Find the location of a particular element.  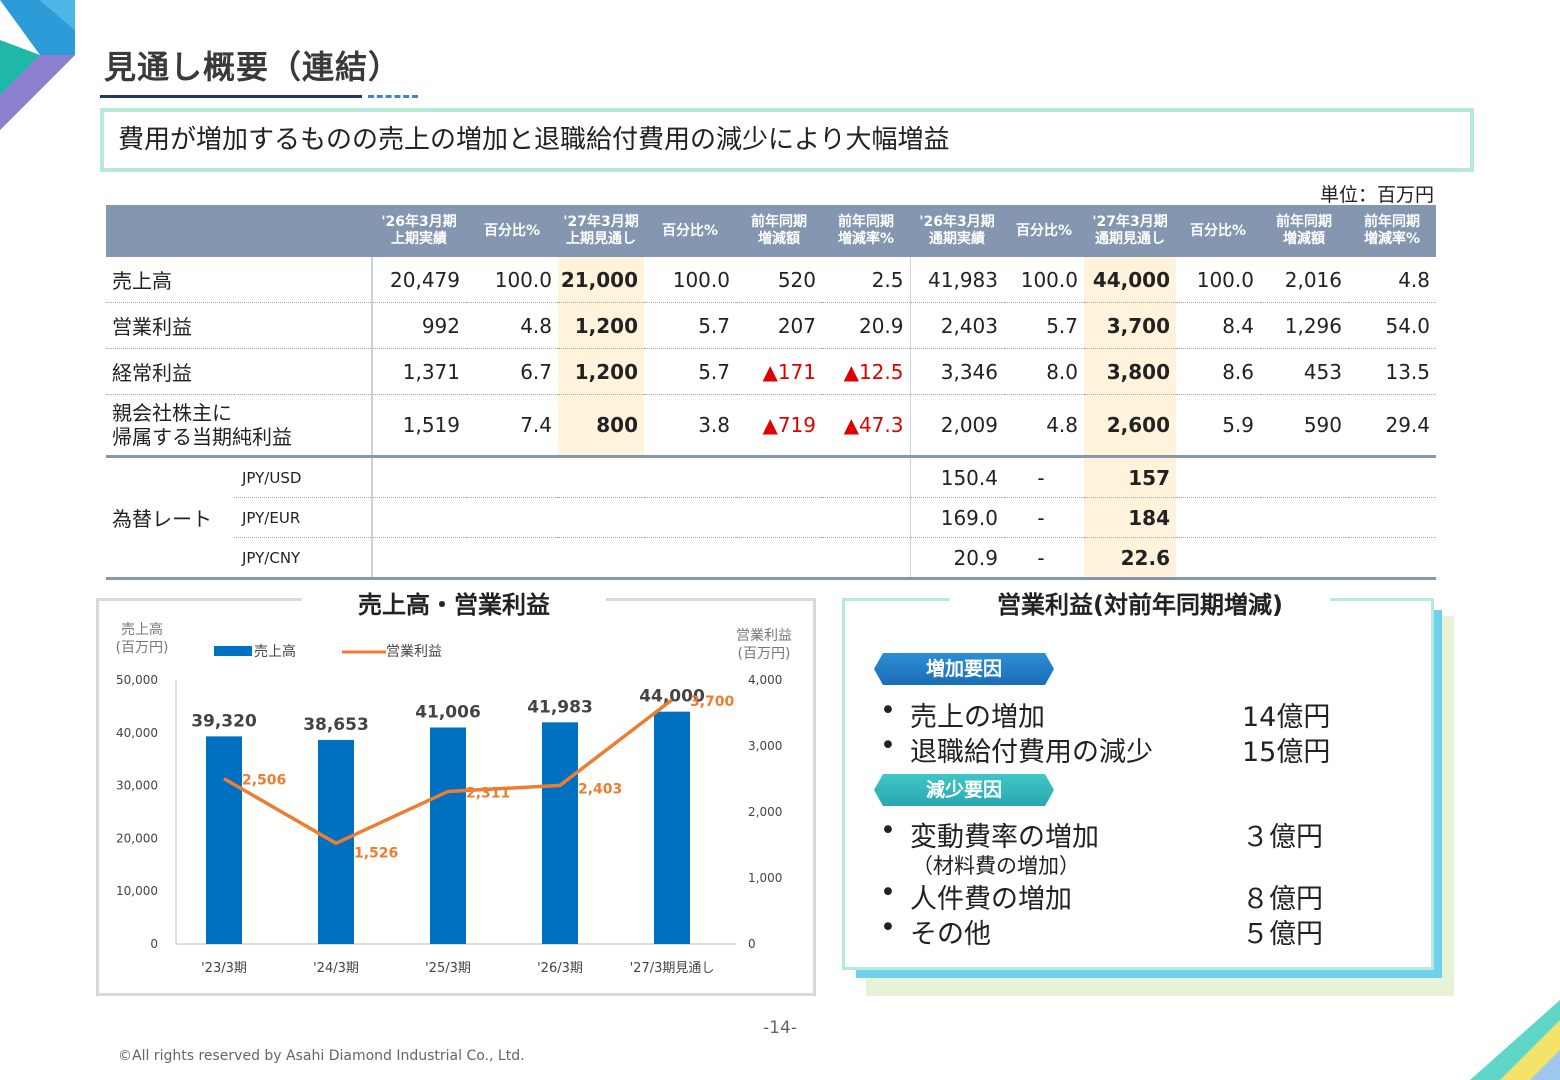

fx-forecast: 22.6 is located at coordinates (1130, 558).